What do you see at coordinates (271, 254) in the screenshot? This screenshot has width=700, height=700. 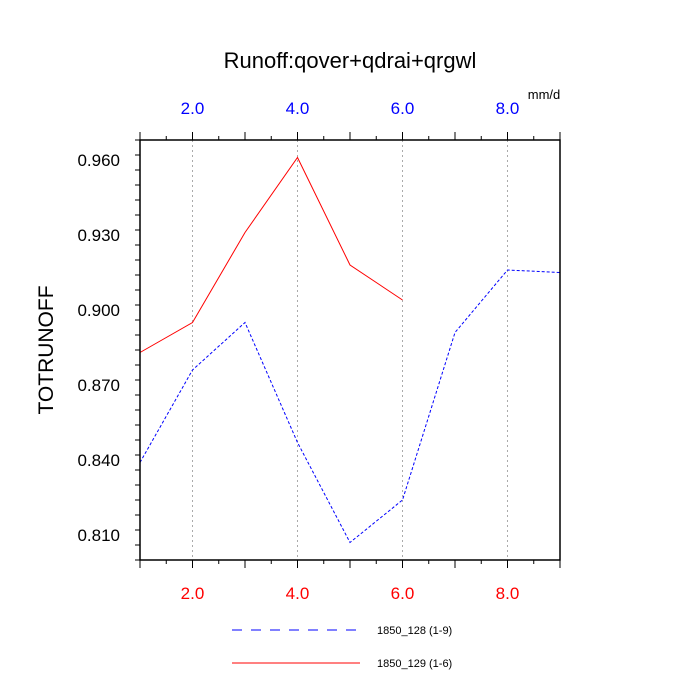 I see `series-line` at bounding box center [271, 254].